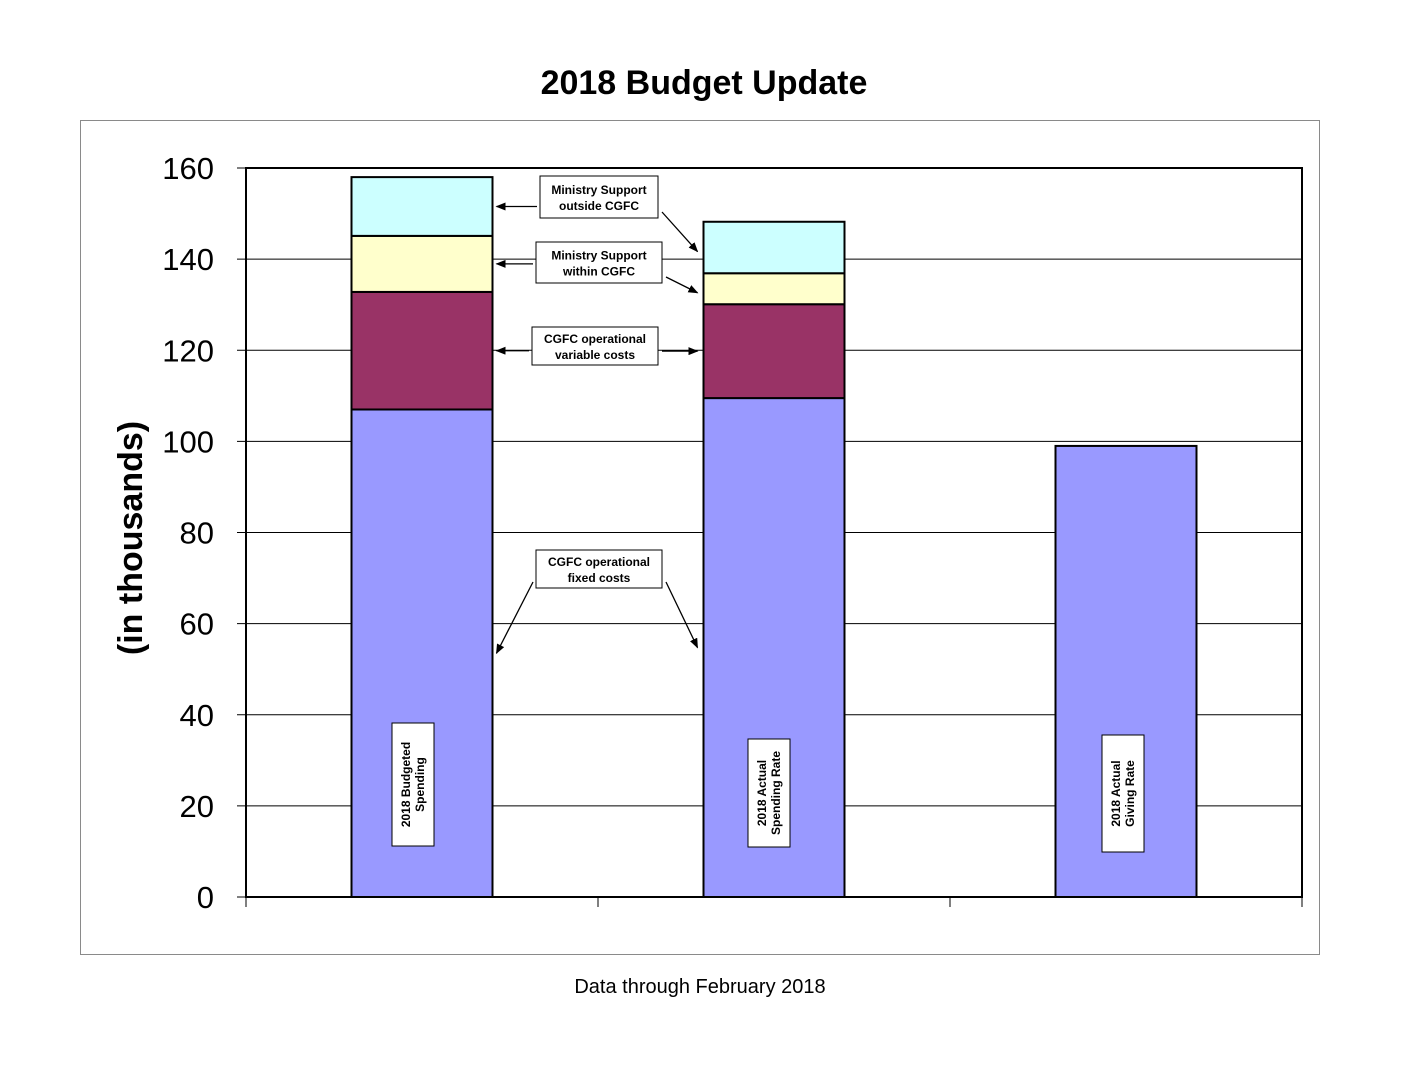 The height and width of the screenshot is (1088, 1408). I want to click on series-callout-text: Ministry Support within CGFC, so click(598, 264).